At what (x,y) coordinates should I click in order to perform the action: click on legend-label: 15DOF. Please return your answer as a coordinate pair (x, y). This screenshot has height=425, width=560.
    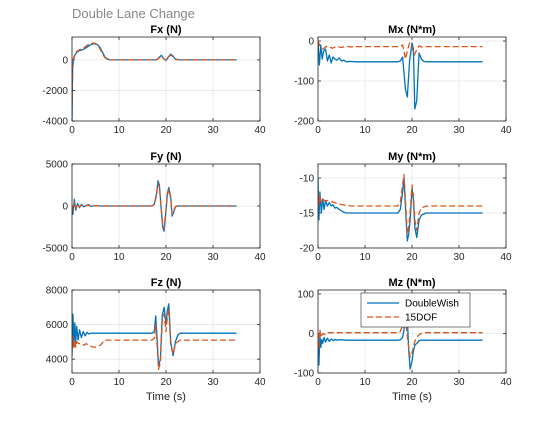
    Looking at the image, I should click on (421, 318).